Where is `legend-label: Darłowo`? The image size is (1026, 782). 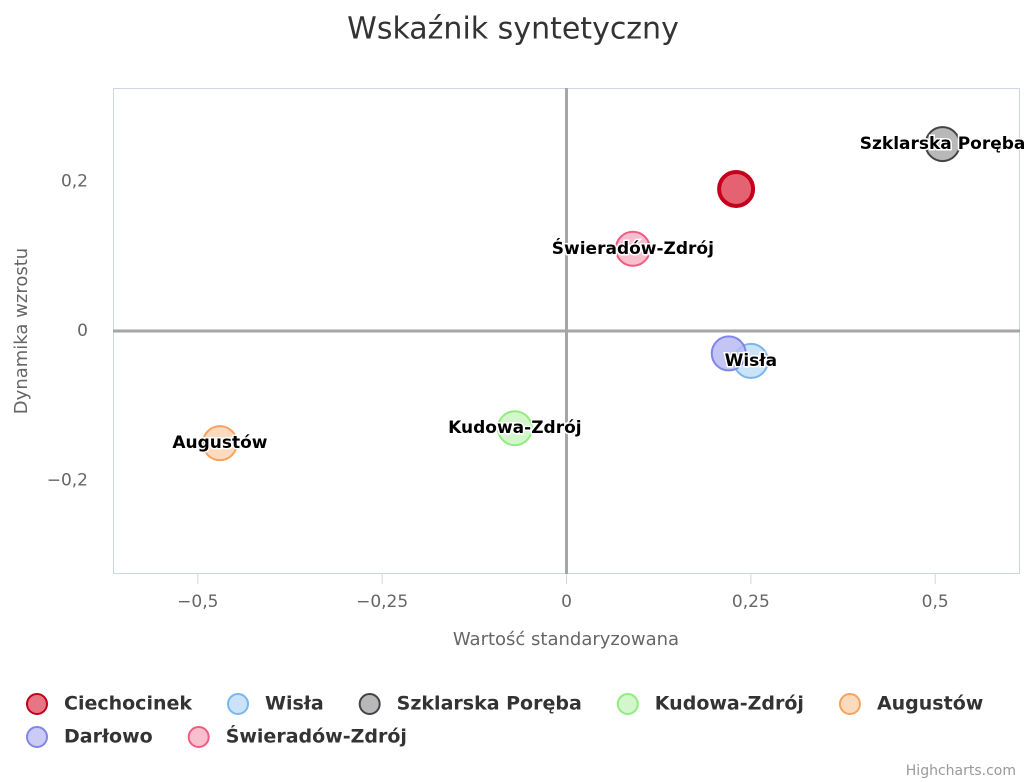 legend-label: Darłowo is located at coordinates (108, 737).